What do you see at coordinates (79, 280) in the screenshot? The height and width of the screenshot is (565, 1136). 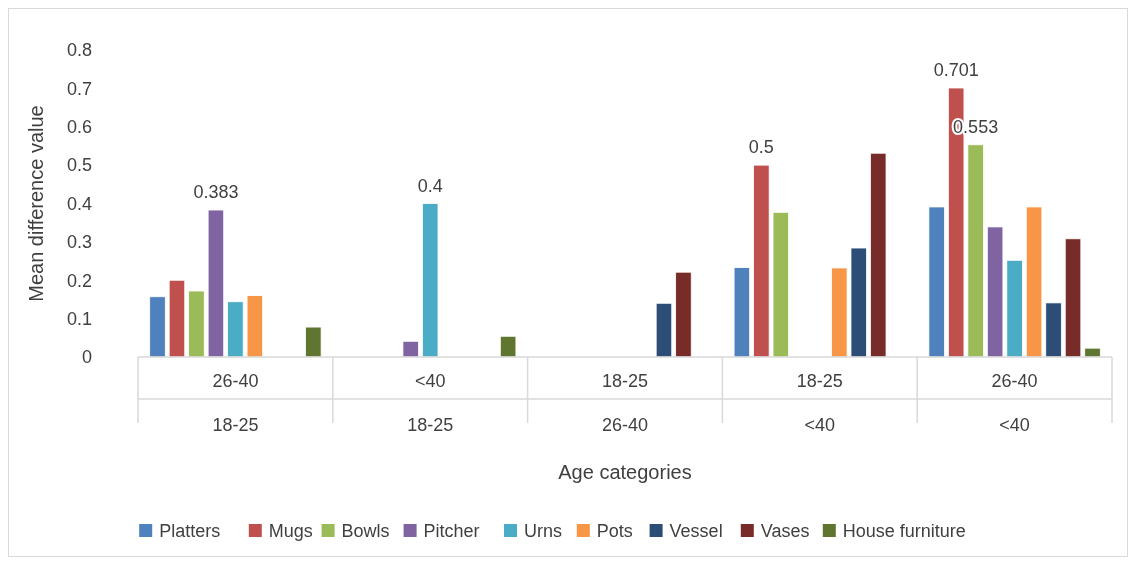 I see `y-tick-label: 0.2` at bounding box center [79, 280].